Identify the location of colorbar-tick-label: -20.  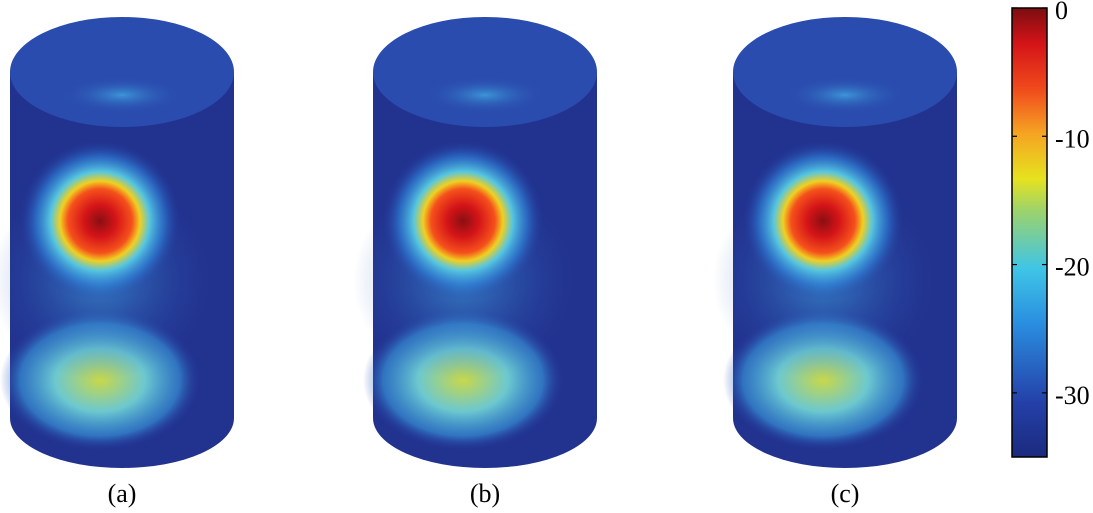
(1072, 267).